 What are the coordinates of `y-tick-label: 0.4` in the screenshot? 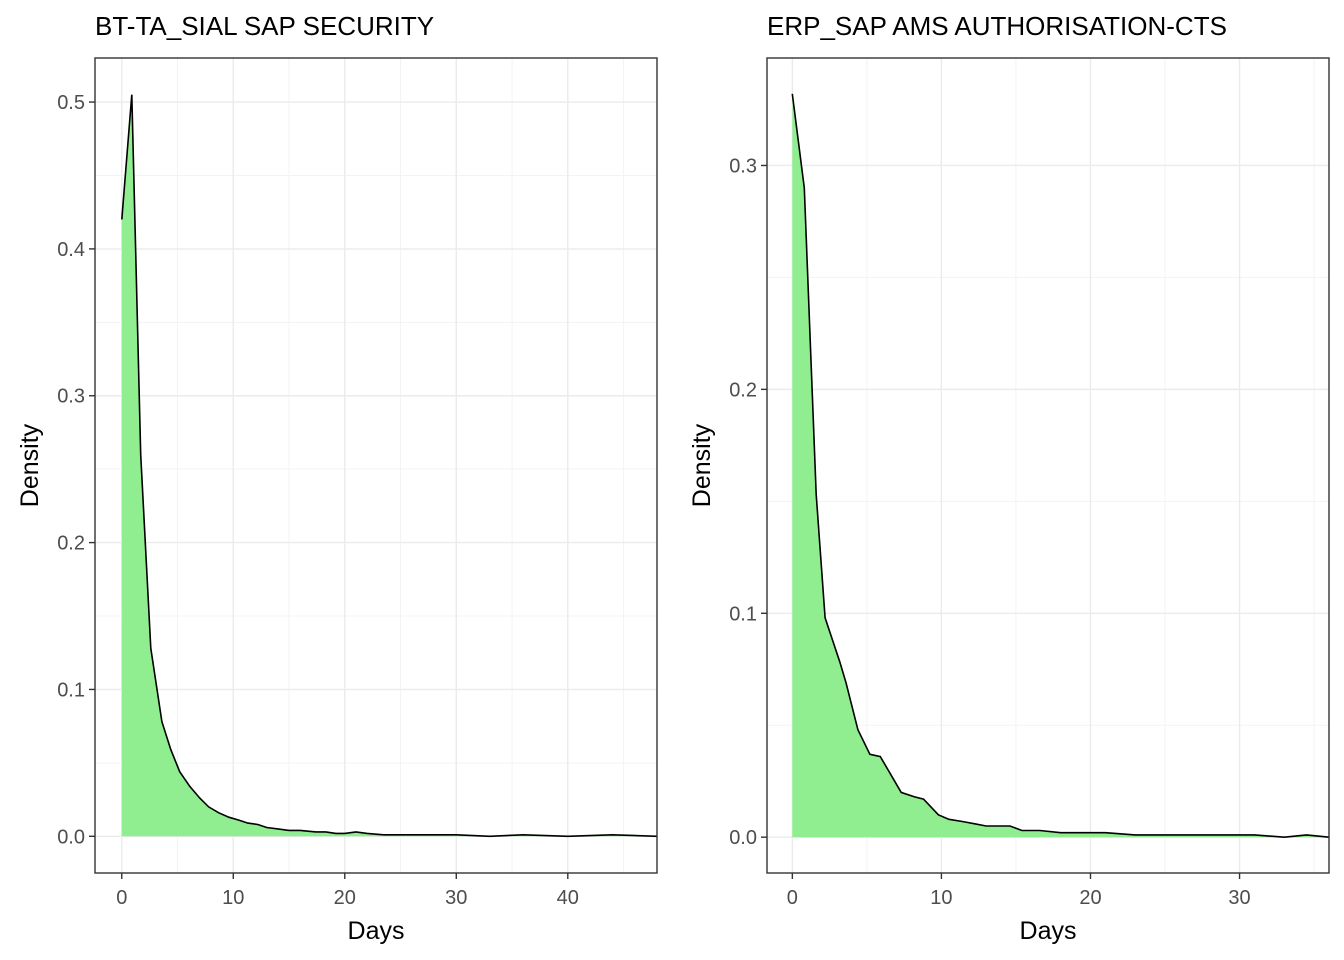 It's located at (71, 250).